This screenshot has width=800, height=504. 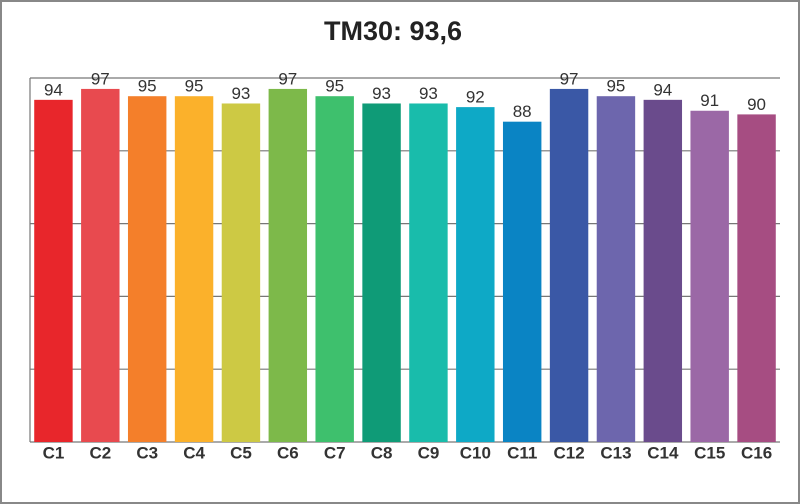 What do you see at coordinates (382, 452) in the screenshot?
I see `x-tick-label: C8` at bounding box center [382, 452].